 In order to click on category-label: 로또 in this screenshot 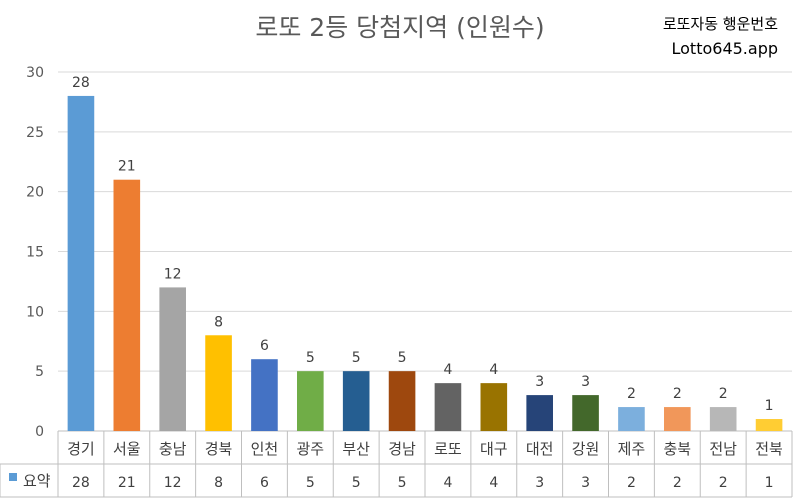, I will do `click(448, 449)`.